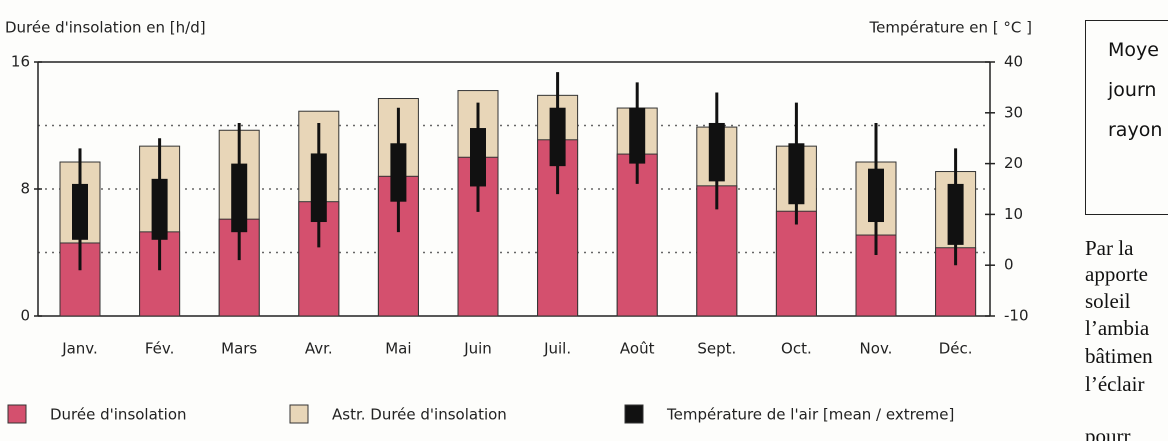 The height and width of the screenshot is (441, 1168). Describe the element at coordinates (1013, 62) in the screenshot. I see `y2-tick-label: 40` at that location.